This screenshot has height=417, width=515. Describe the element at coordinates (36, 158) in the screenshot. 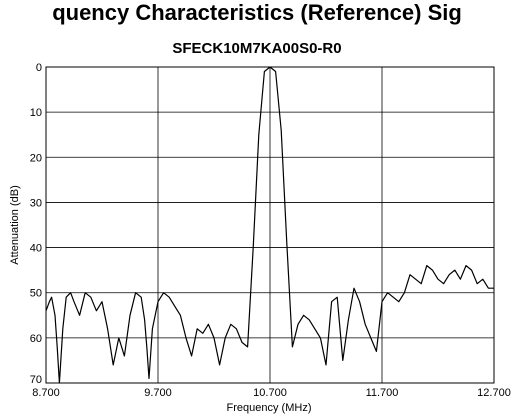

I see `y-tick-label: 20` at that location.